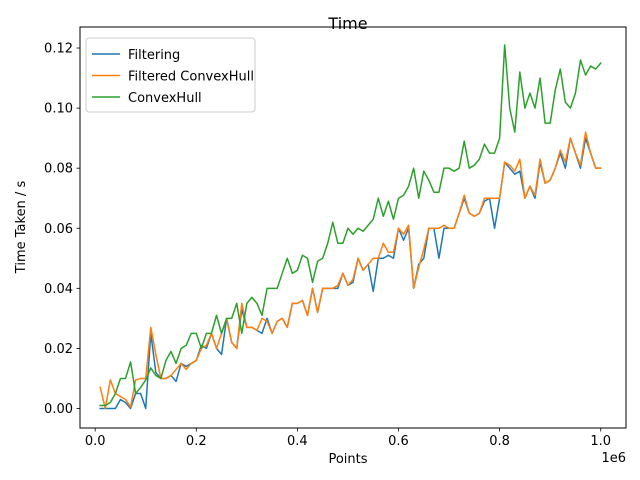 This screenshot has width=640, height=480. Describe the element at coordinates (21, 228) in the screenshot. I see `y-axis-label: Time Taken / s` at that location.